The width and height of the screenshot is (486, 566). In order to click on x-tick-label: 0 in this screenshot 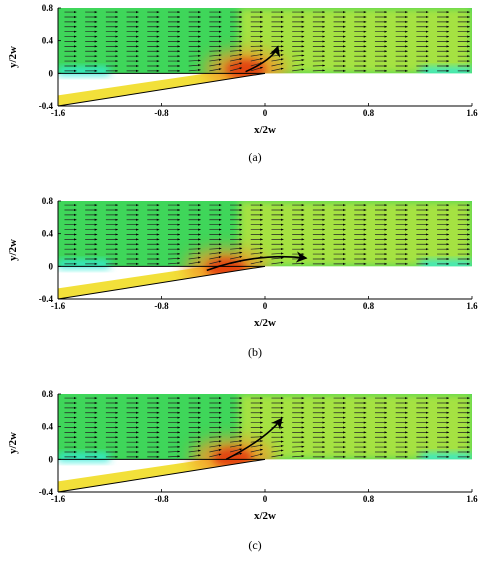, I will do `click(265, 306)`.